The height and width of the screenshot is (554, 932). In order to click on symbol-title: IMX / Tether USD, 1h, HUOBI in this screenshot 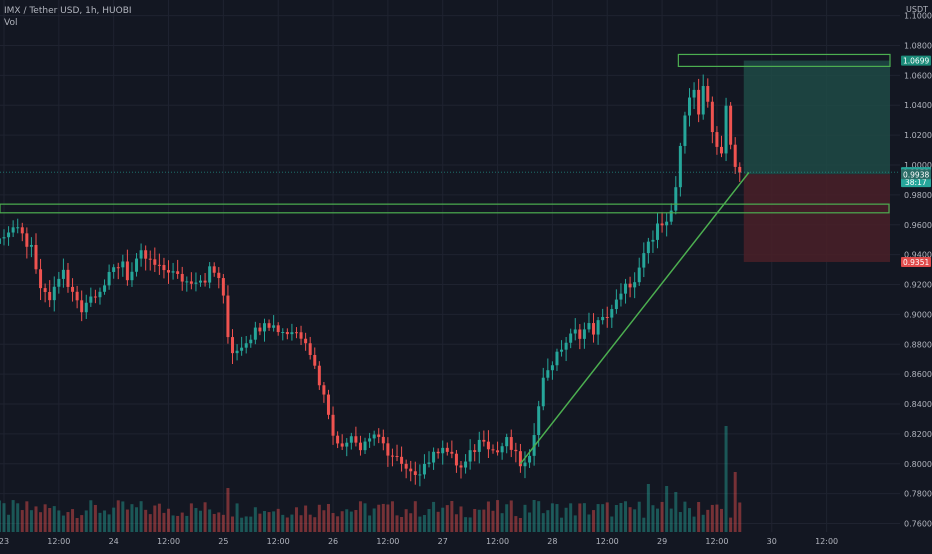, I will do `click(68, 11)`.